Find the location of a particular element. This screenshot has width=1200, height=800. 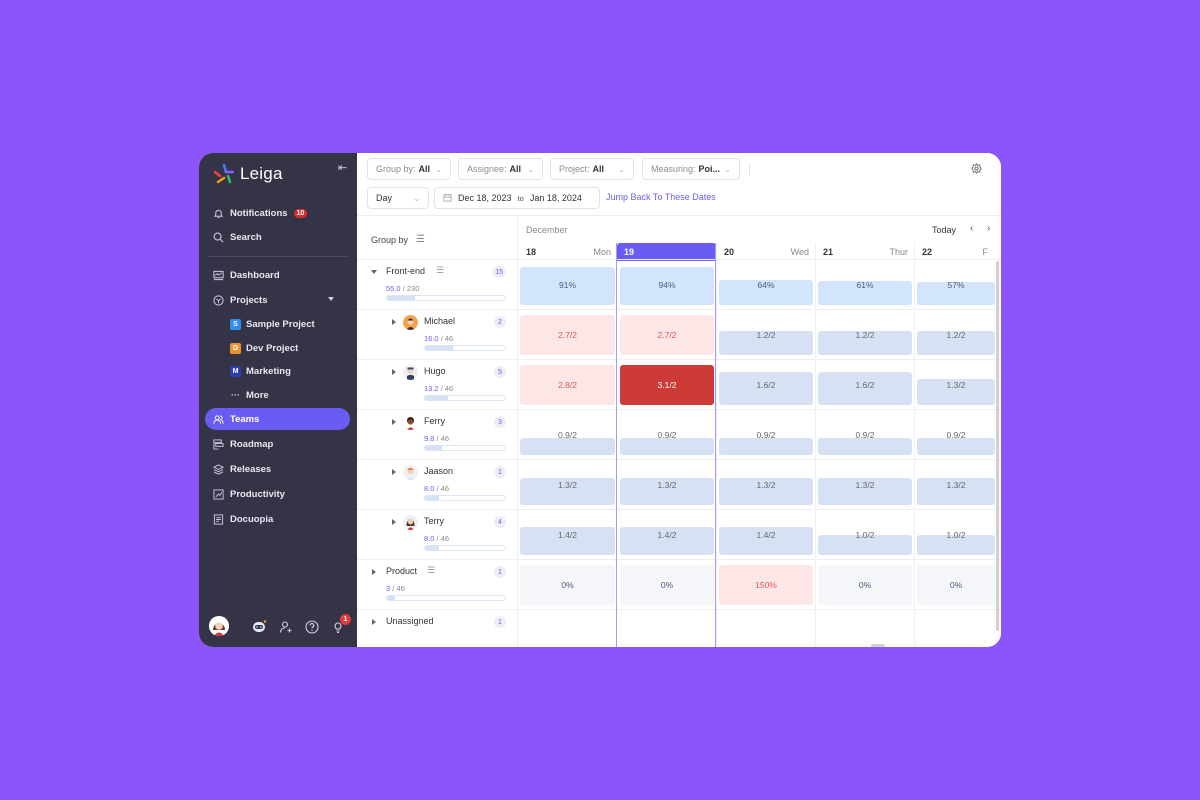

date-to-separator: to is located at coordinates (520, 198).